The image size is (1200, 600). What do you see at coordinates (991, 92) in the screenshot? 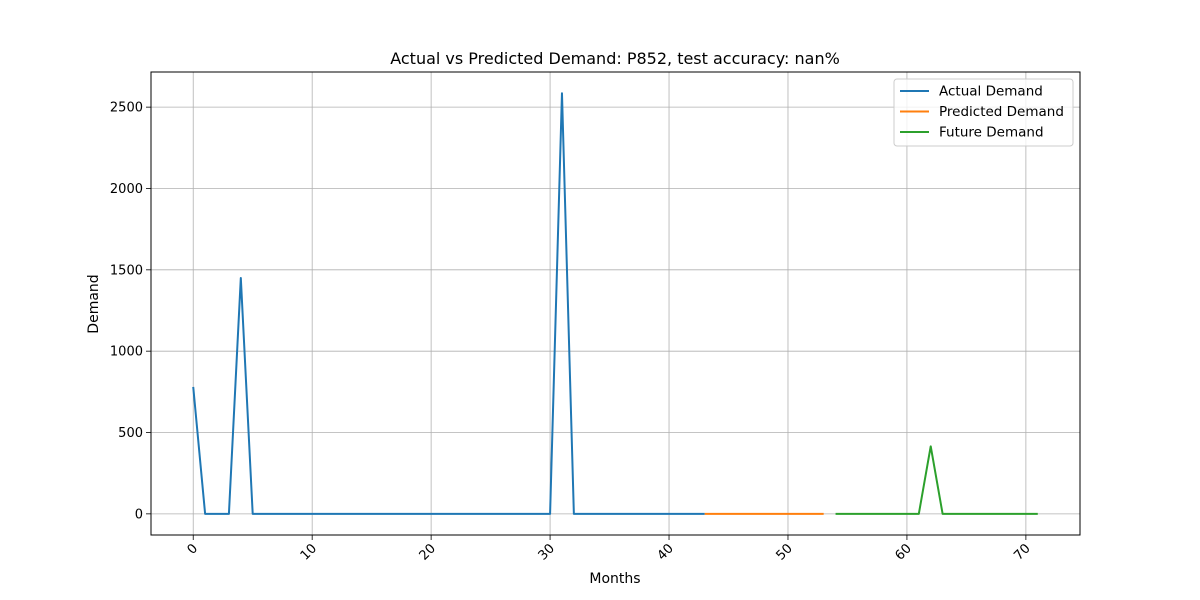
I see `legend-label-actual-demand: Actual Demand` at bounding box center [991, 92].